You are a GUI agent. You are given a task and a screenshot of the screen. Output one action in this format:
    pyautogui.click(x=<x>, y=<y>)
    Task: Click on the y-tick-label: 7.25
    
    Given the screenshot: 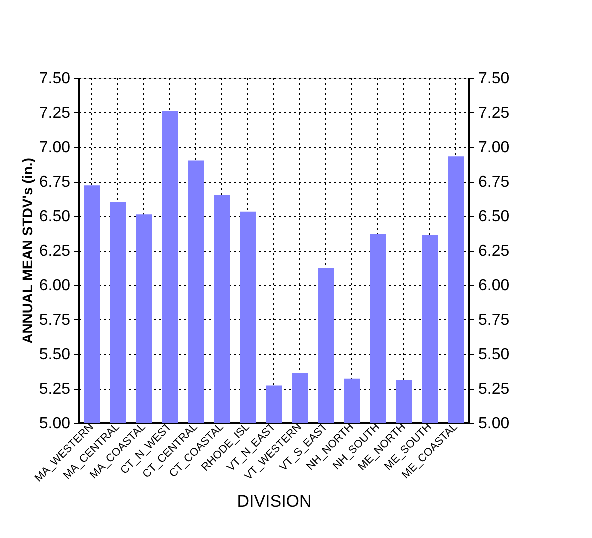 What is the action you would take?
    pyautogui.click(x=55, y=113)
    